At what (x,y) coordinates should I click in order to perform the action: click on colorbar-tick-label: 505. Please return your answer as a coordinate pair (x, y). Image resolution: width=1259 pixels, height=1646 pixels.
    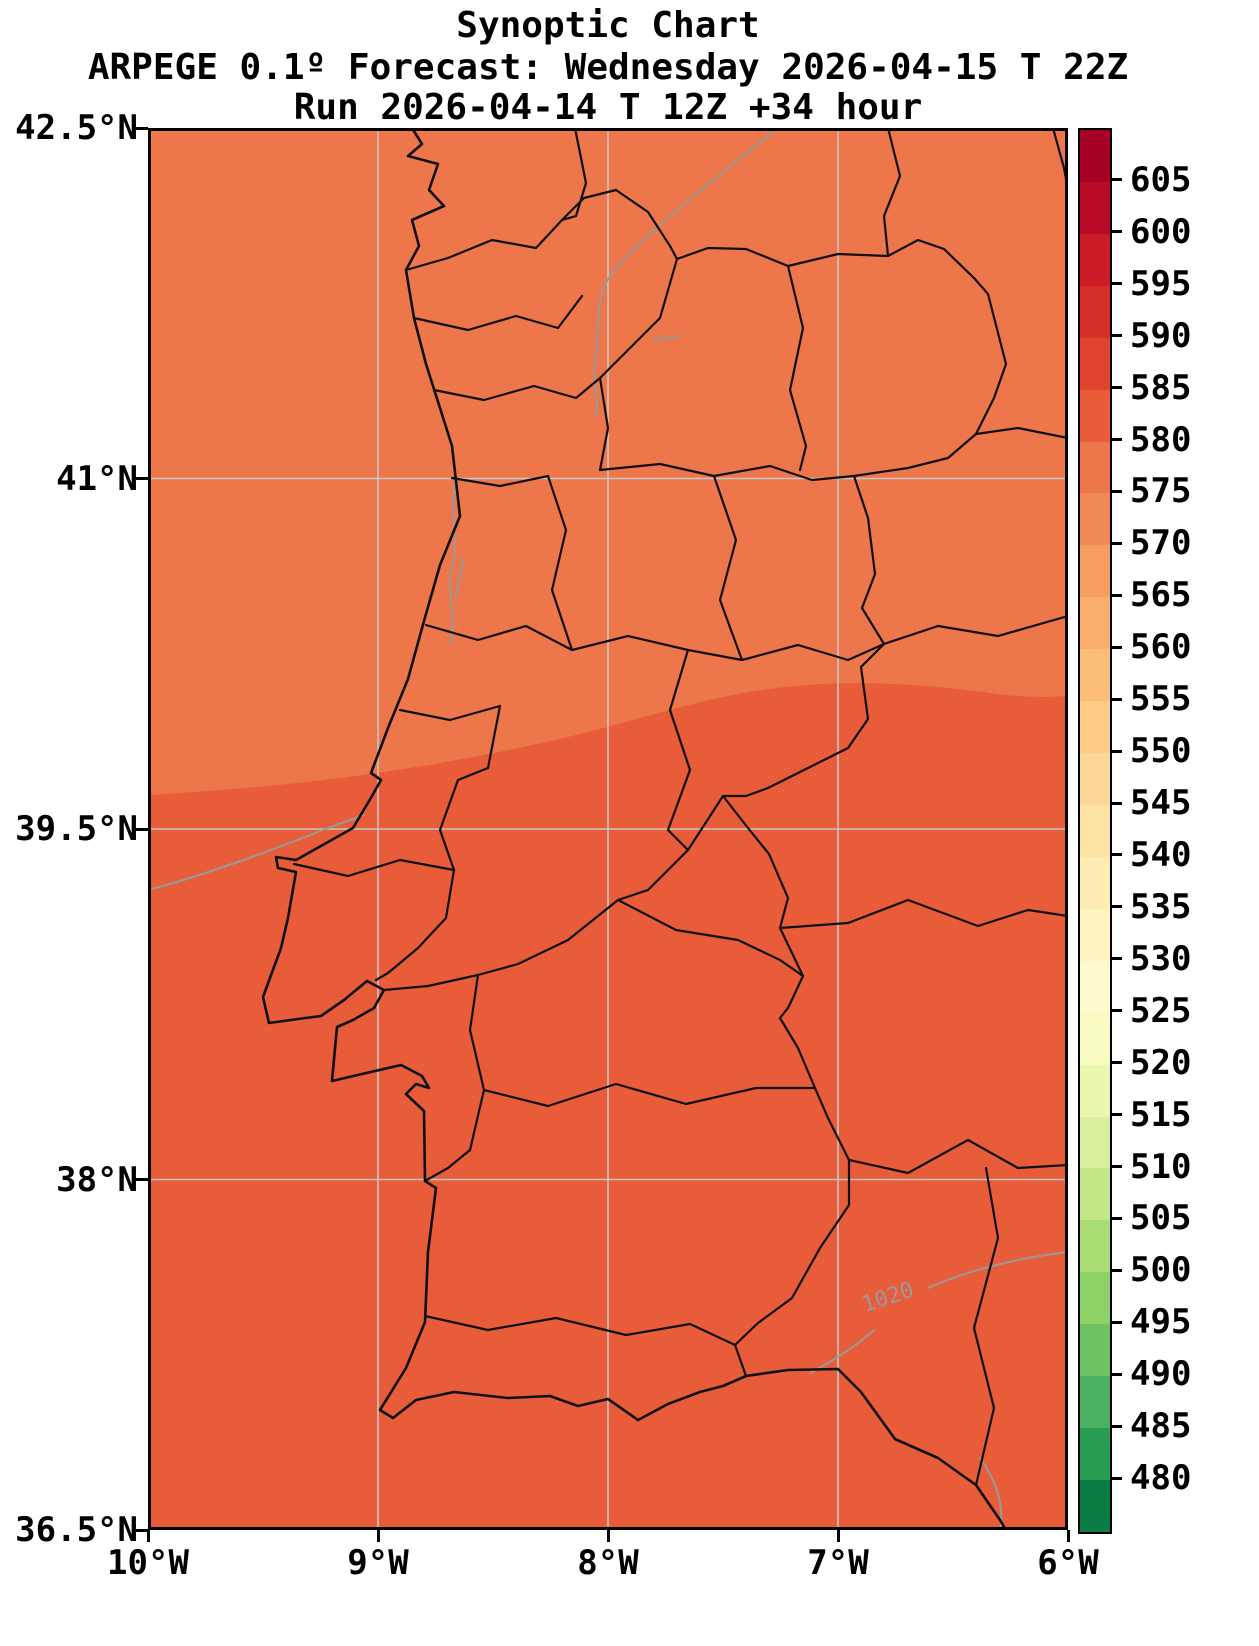
    Looking at the image, I should click on (1161, 1218).